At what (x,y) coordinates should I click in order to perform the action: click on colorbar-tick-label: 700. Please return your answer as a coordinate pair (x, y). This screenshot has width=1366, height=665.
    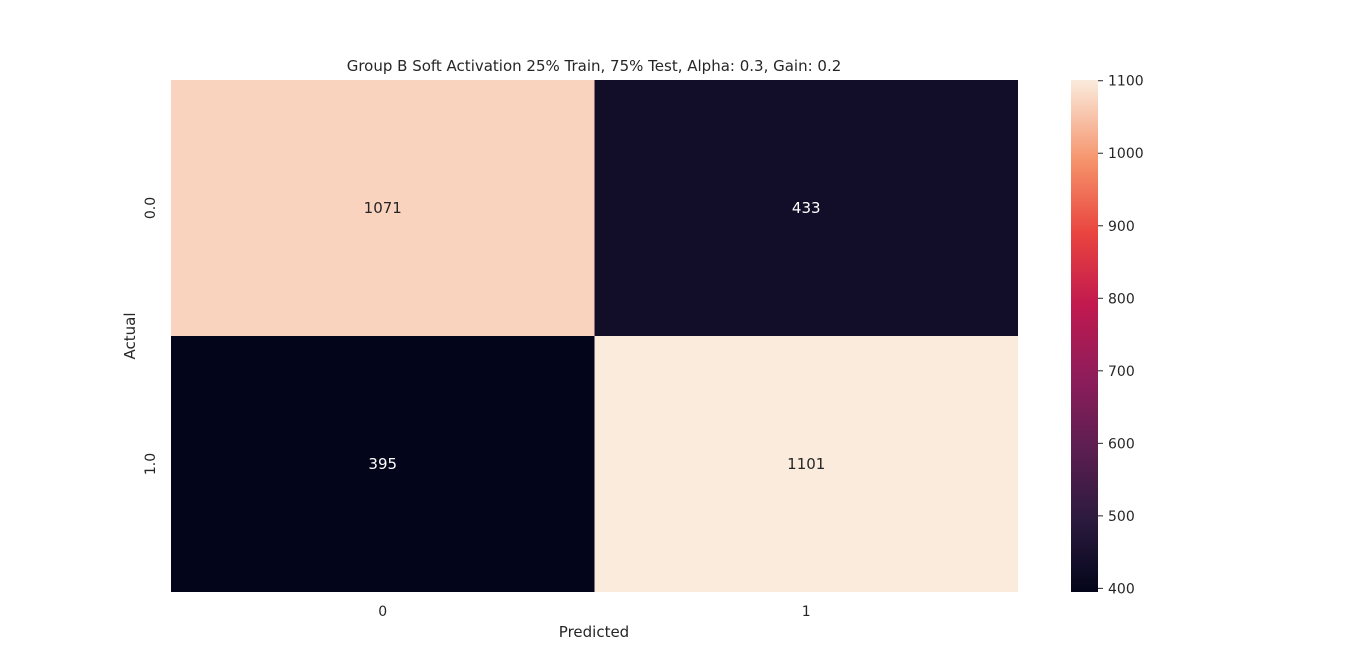
    Looking at the image, I should click on (1121, 372).